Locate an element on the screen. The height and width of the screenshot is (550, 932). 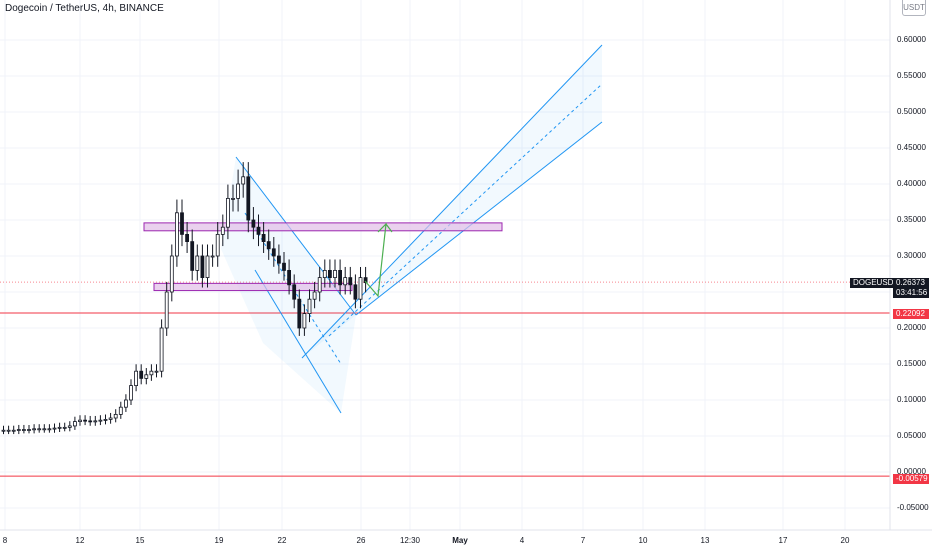
x-tick-label: May is located at coordinates (460, 540).